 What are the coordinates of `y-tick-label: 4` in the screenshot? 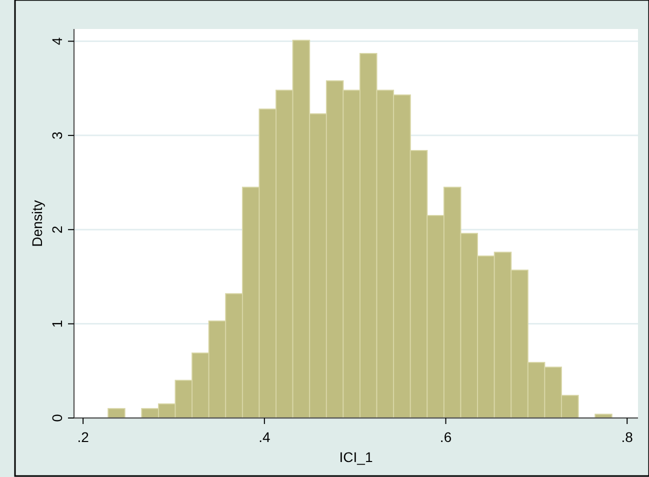 It's located at (57, 41).